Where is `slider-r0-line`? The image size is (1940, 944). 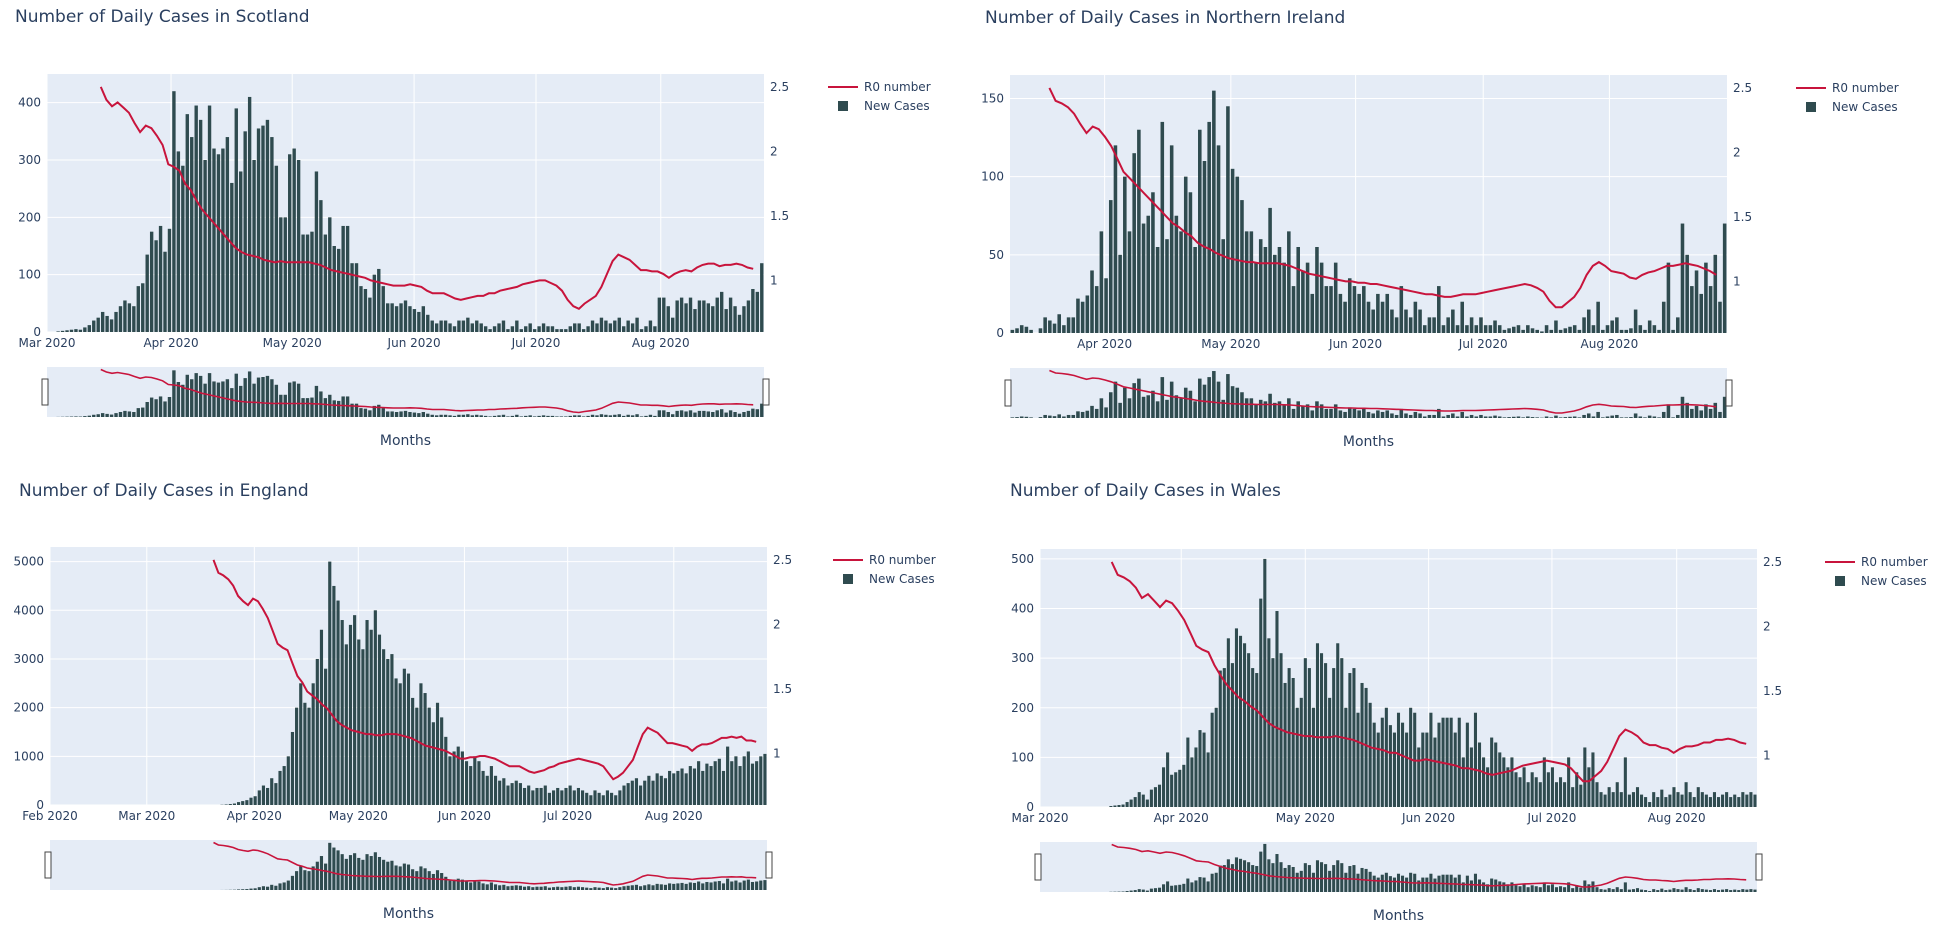 slider-r0-line is located at coordinates (1383, 391).